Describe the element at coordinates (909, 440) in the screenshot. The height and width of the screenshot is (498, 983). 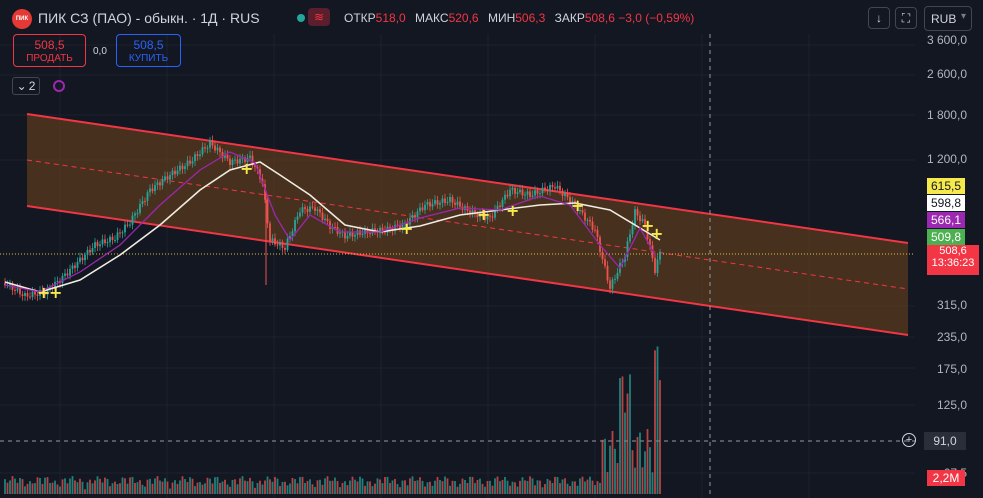
I see `plus-icon: +` at that location.